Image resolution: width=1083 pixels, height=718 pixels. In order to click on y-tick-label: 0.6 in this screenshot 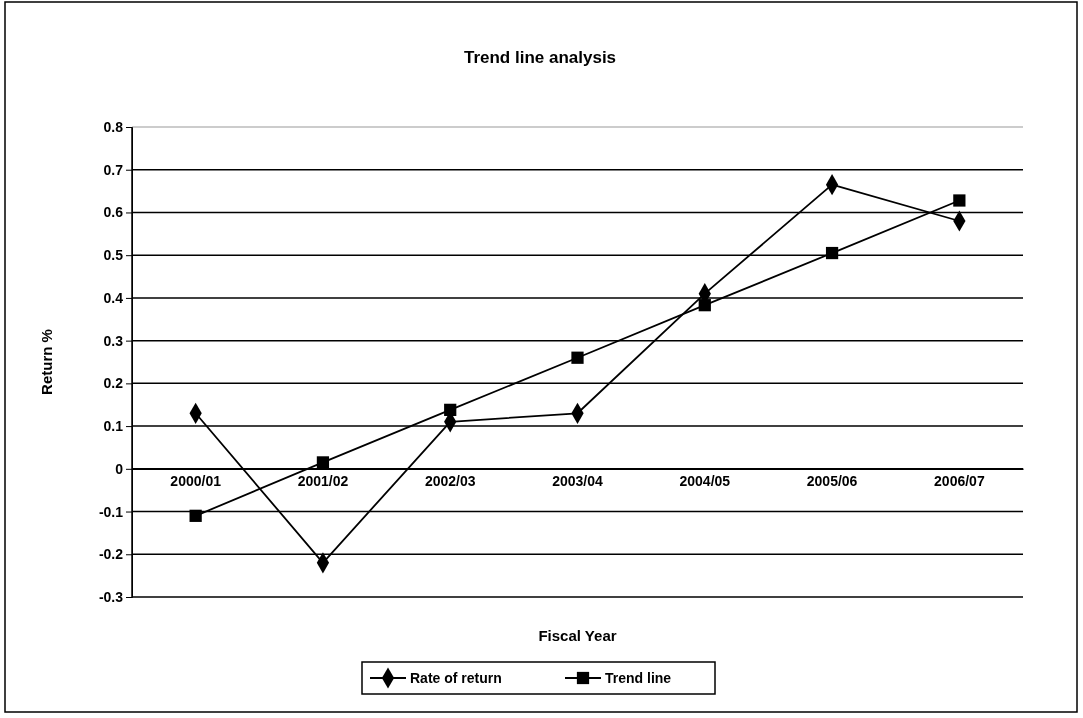, I will do `click(113, 212)`.